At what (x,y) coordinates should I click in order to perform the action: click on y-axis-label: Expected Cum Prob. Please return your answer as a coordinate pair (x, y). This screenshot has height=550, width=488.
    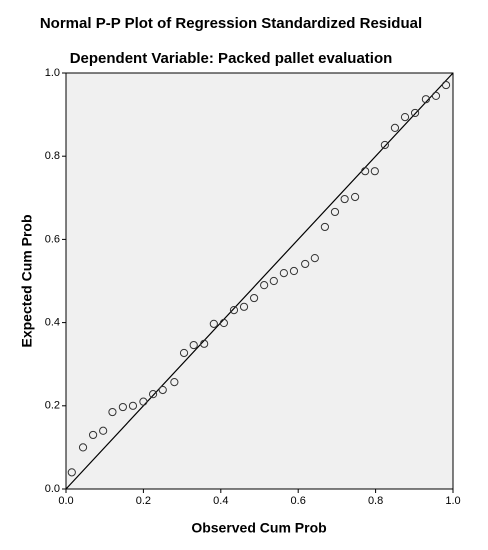
    Looking at the image, I should click on (27, 280).